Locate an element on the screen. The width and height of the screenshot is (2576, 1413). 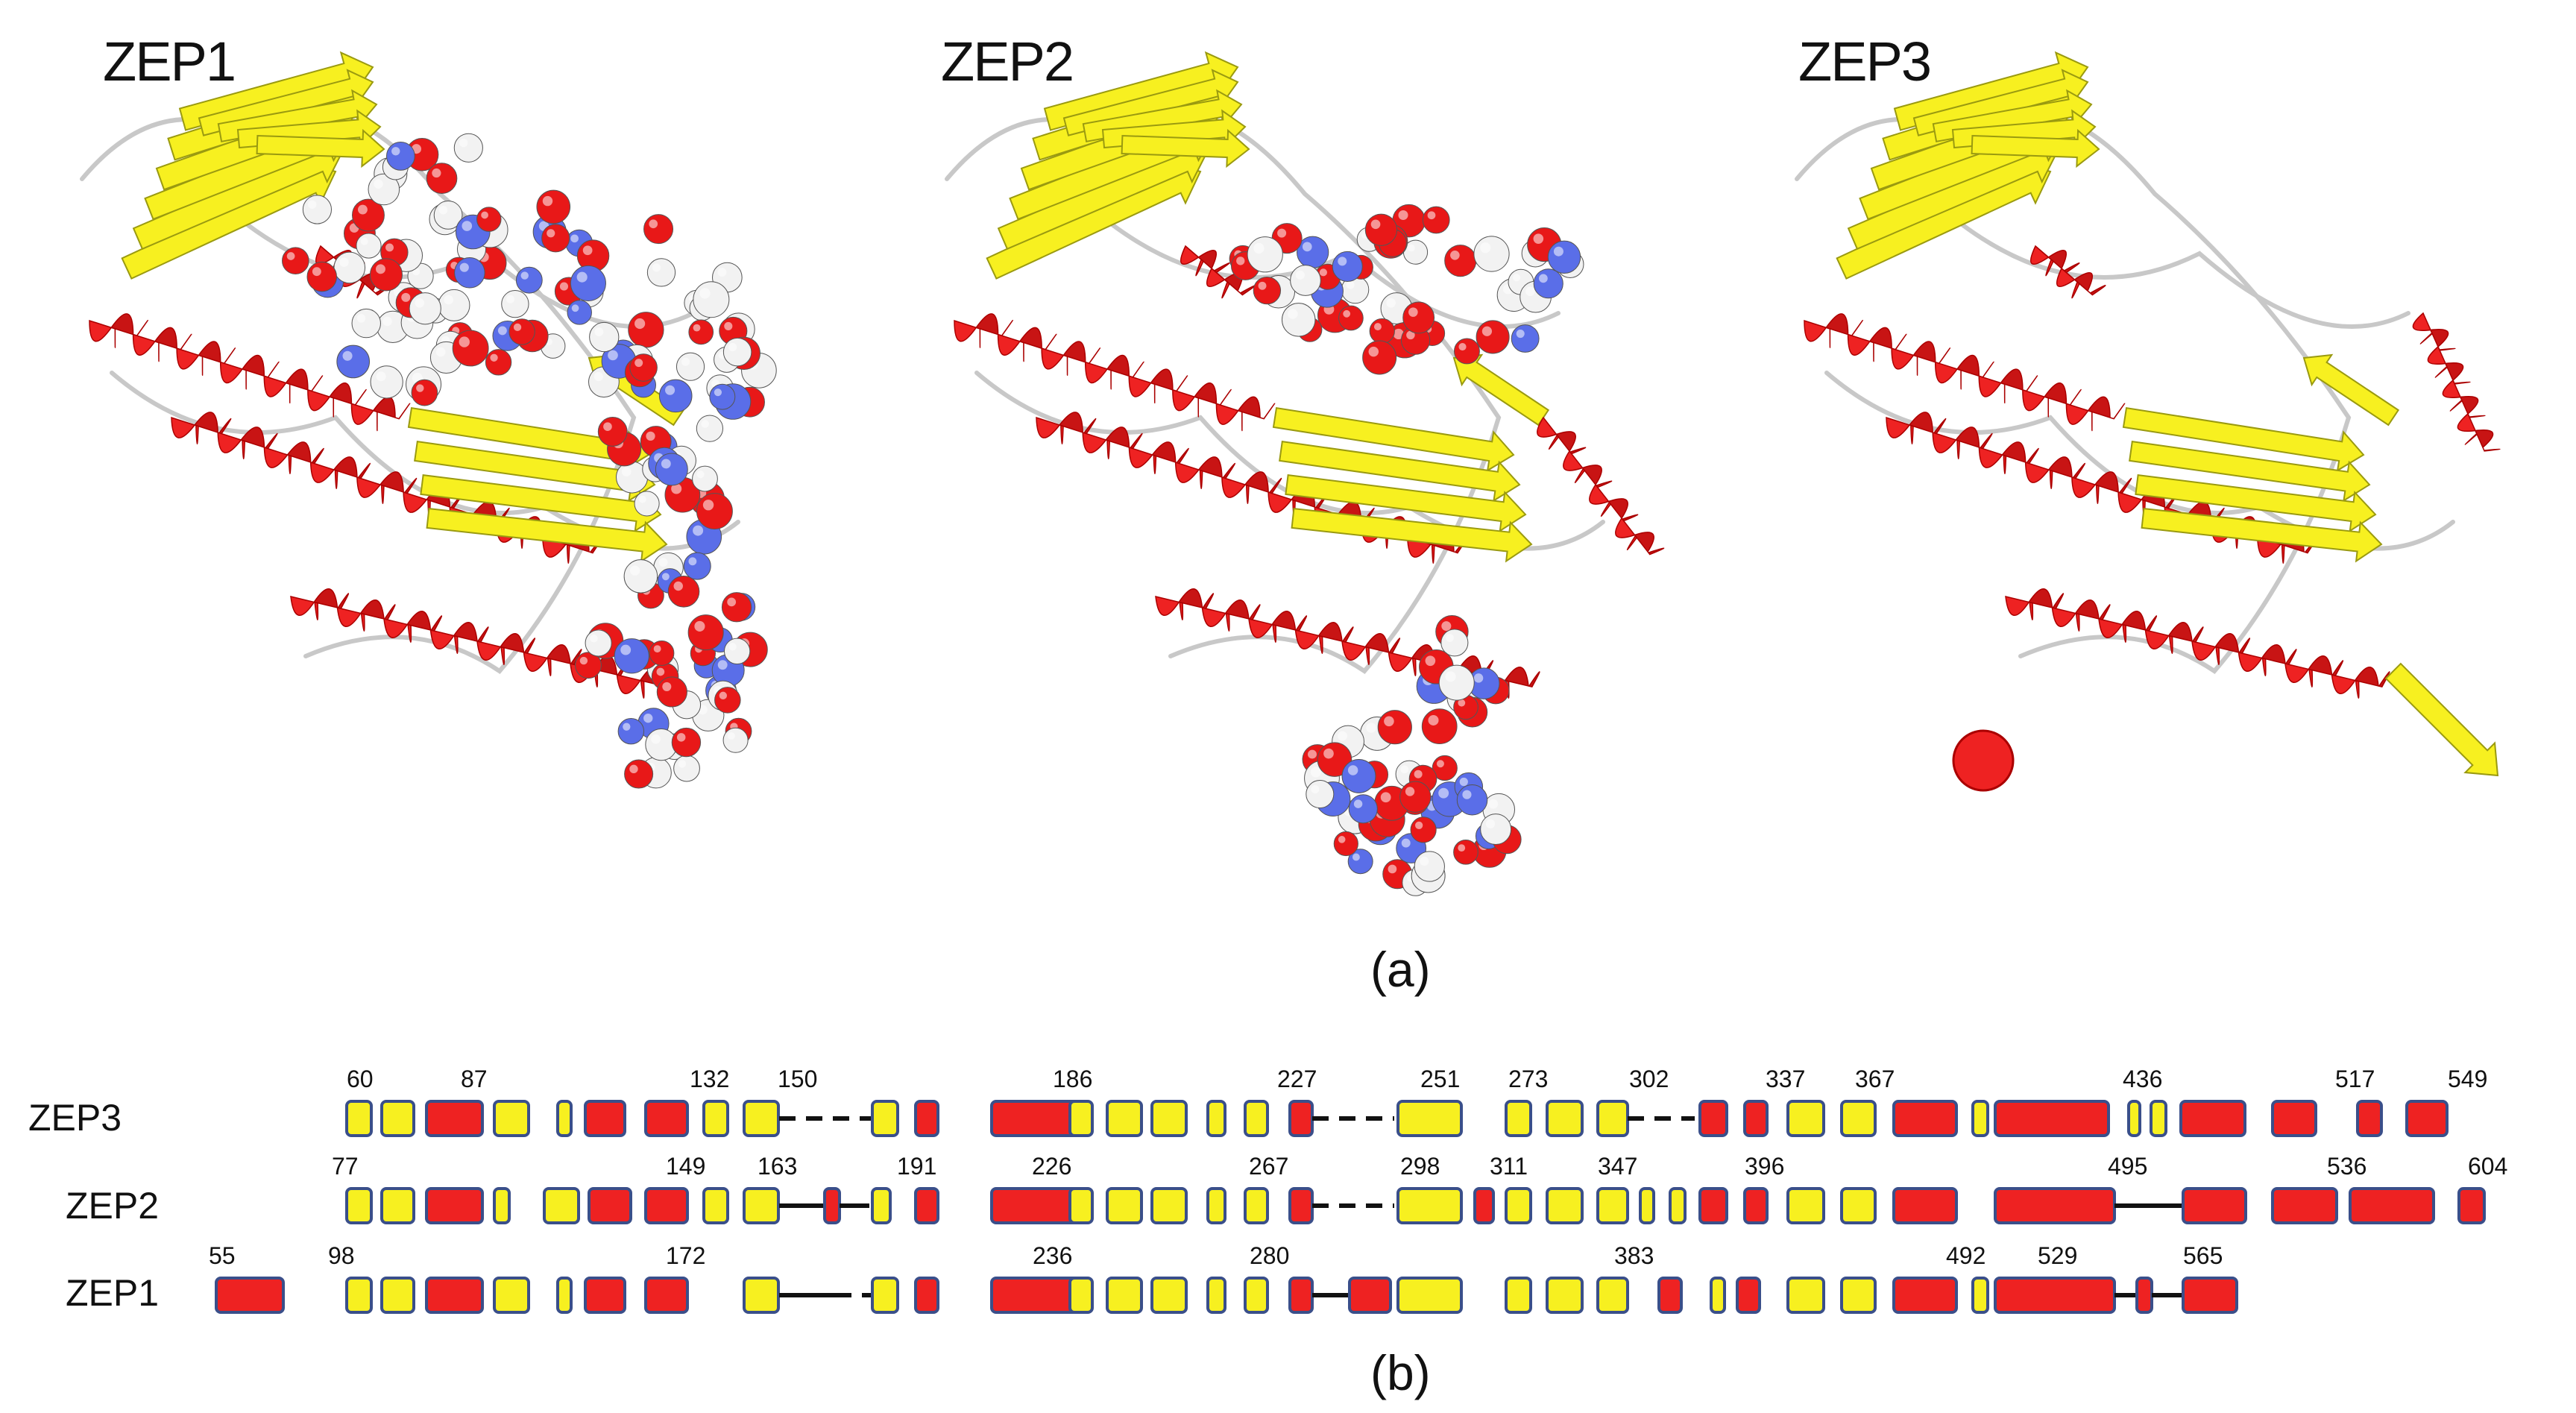
residue-tick-label: 298 is located at coordinates (1420, 1167).